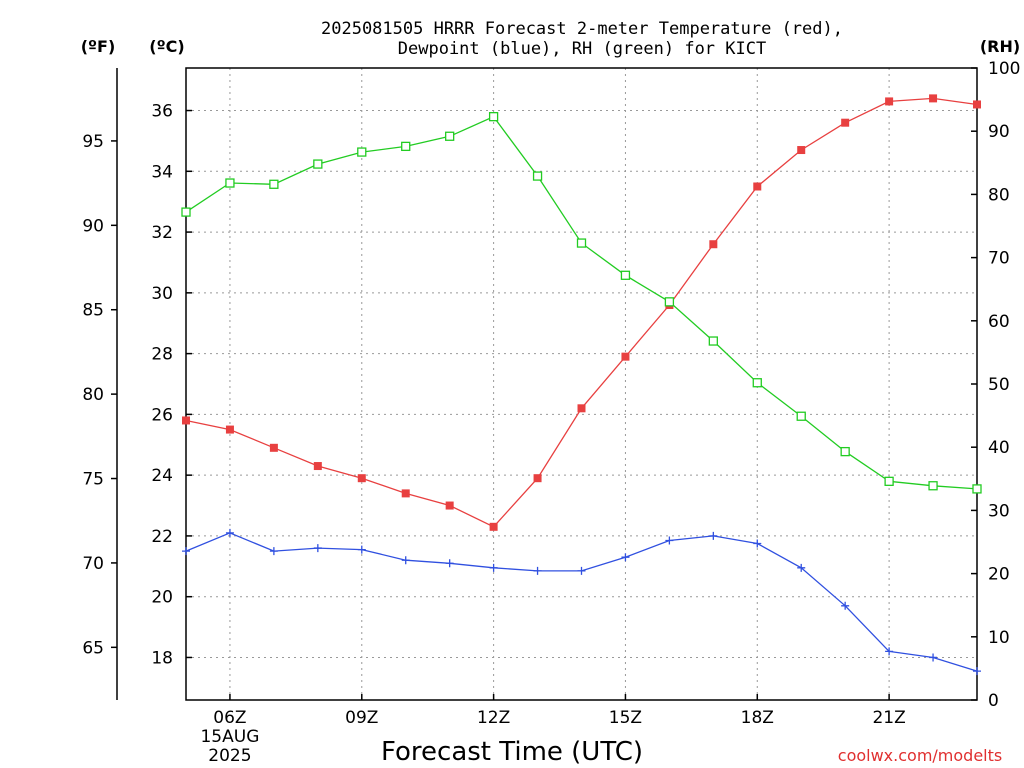 This screenshot has height=768, width=1024. I want to click on fahrenheit-tick-label: 85, so click(93, 311).